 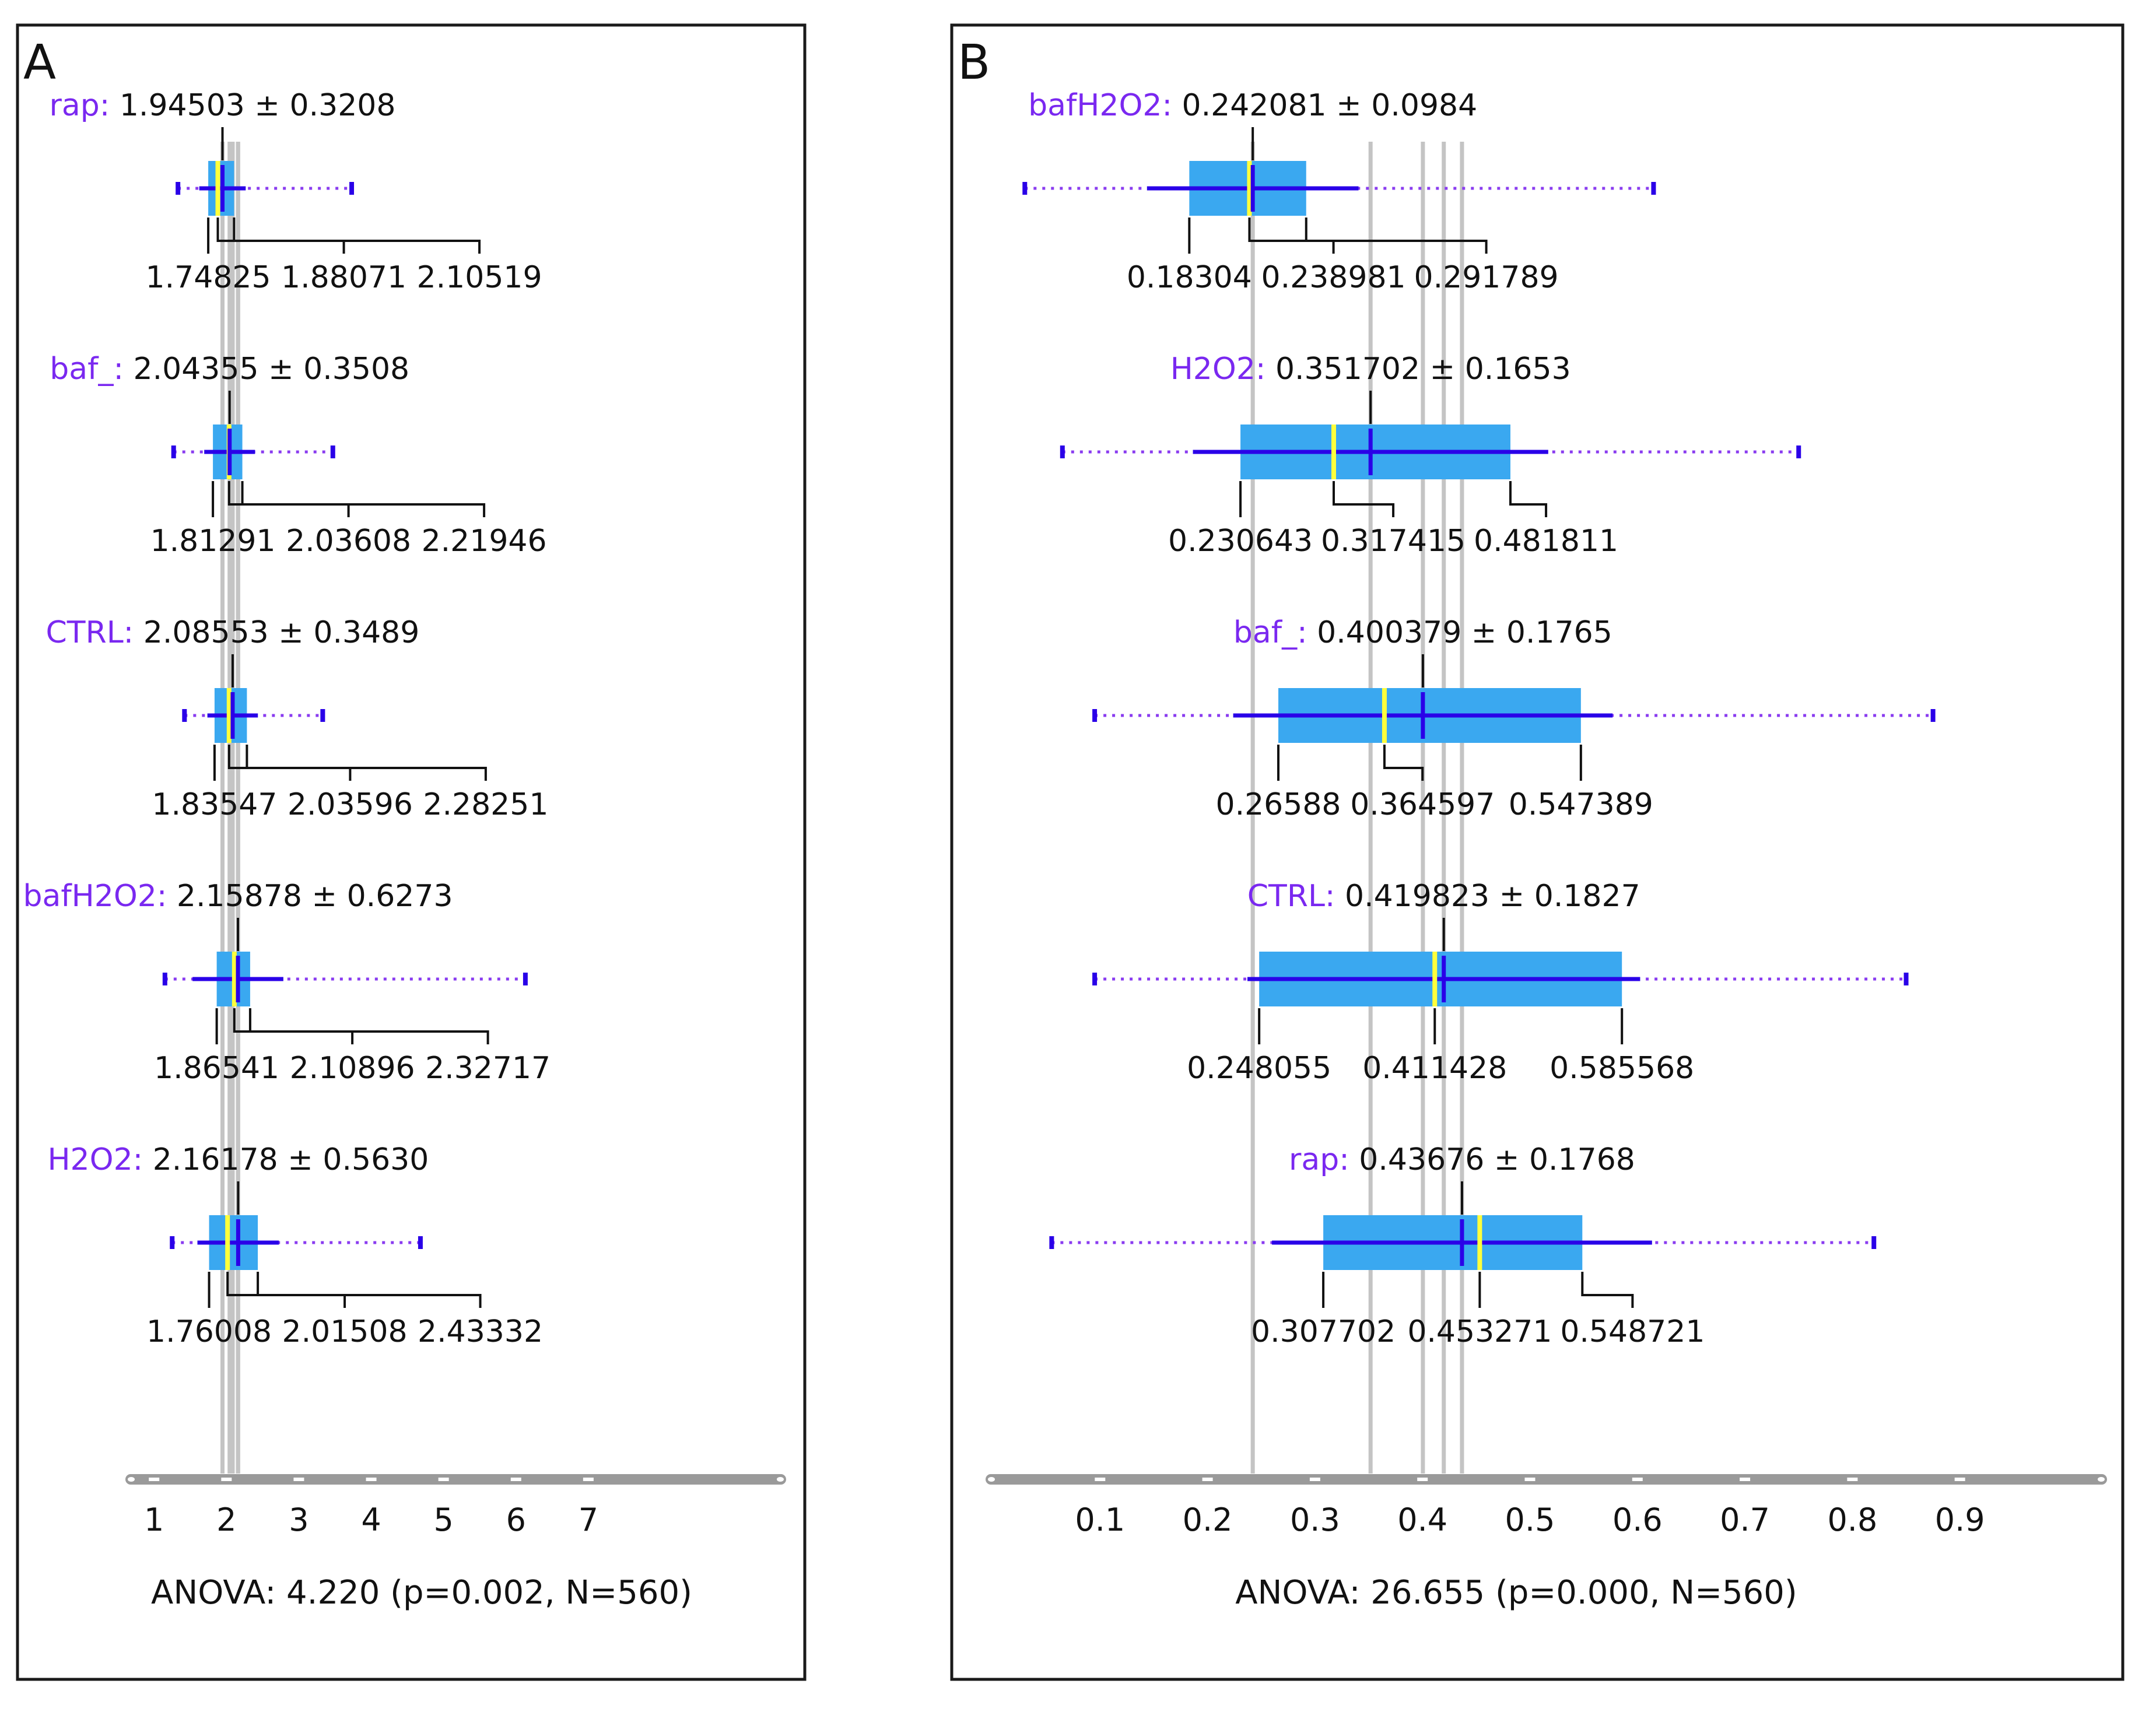 What do you see at coordinates (94, 632) in the screenshot?
I see `group-label: CTRL:` at bounding box center [94, 632].